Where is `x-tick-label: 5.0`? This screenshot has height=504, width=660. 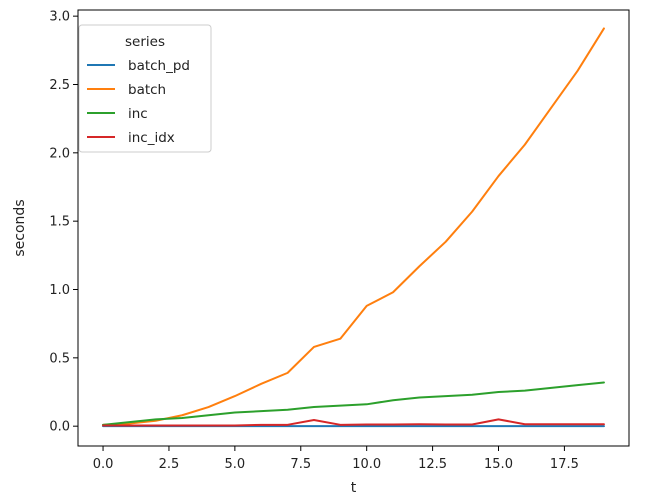 x-tick-label: 5.0 is located at coordinates (235, 464).